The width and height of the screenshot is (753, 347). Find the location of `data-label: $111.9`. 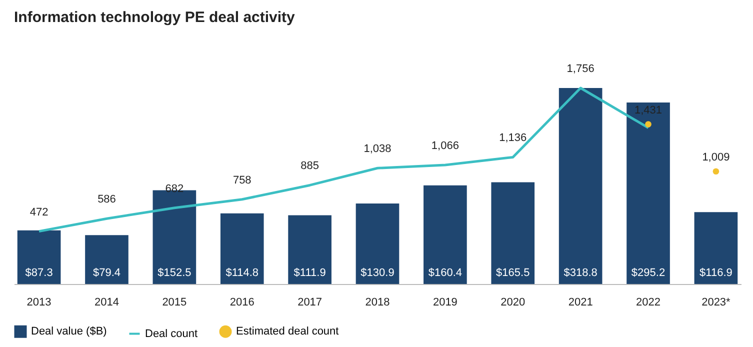

data-label: $111.9 is located at coordinates (310, 273).